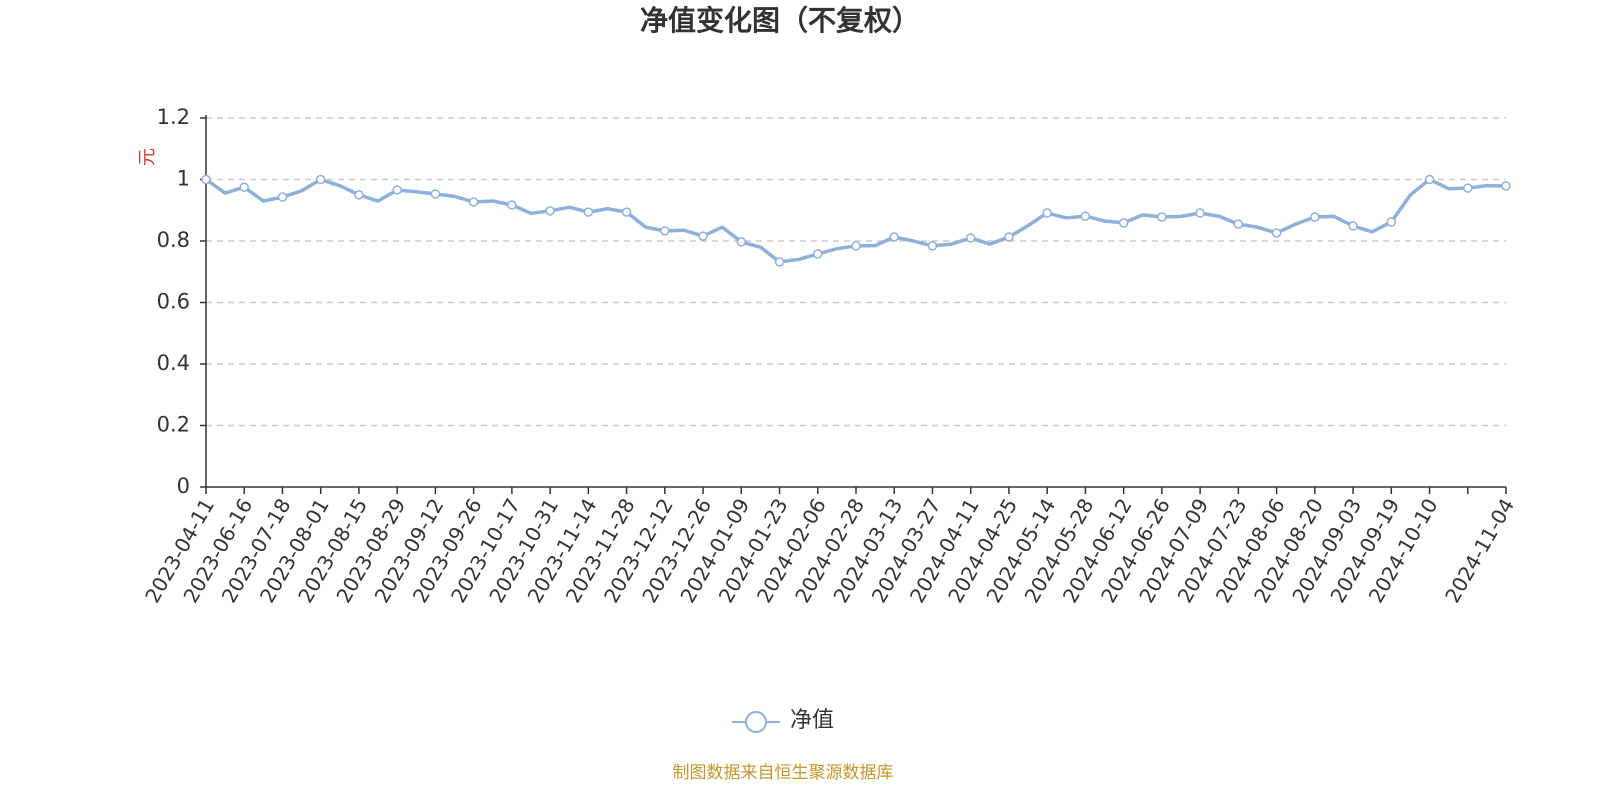  Describe the element at coordinates (783, 773) in the screenshot. I see `source-note: 制图数据来自恒生聚源数据库` at that location.